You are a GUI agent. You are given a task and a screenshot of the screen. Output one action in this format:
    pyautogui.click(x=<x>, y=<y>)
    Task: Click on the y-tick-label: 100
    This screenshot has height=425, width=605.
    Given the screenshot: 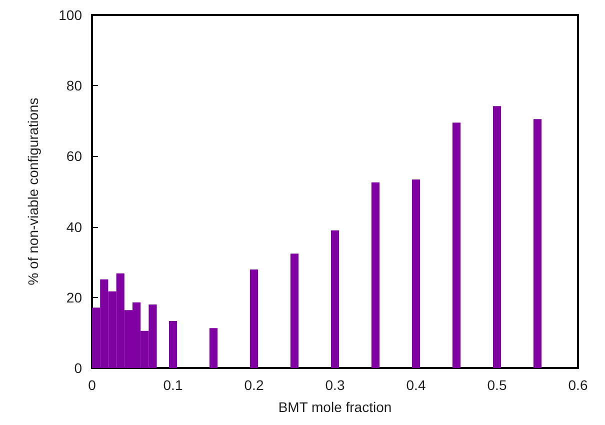 What is the action you would take?
    pyautogui.click(x=70, y=15)
    